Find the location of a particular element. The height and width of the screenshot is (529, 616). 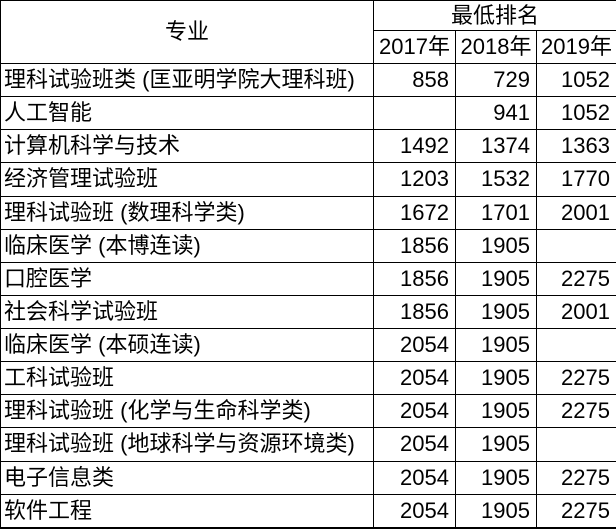

rank-2017-cell: 1492 is located at coordinates (414, 146).